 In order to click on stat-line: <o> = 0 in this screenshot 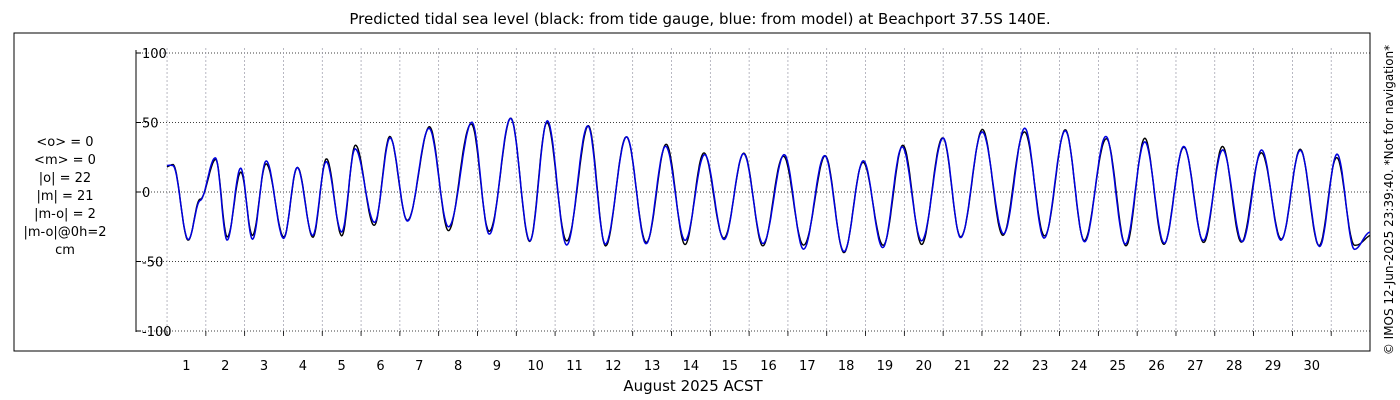, I will do `click(64, 142)`.